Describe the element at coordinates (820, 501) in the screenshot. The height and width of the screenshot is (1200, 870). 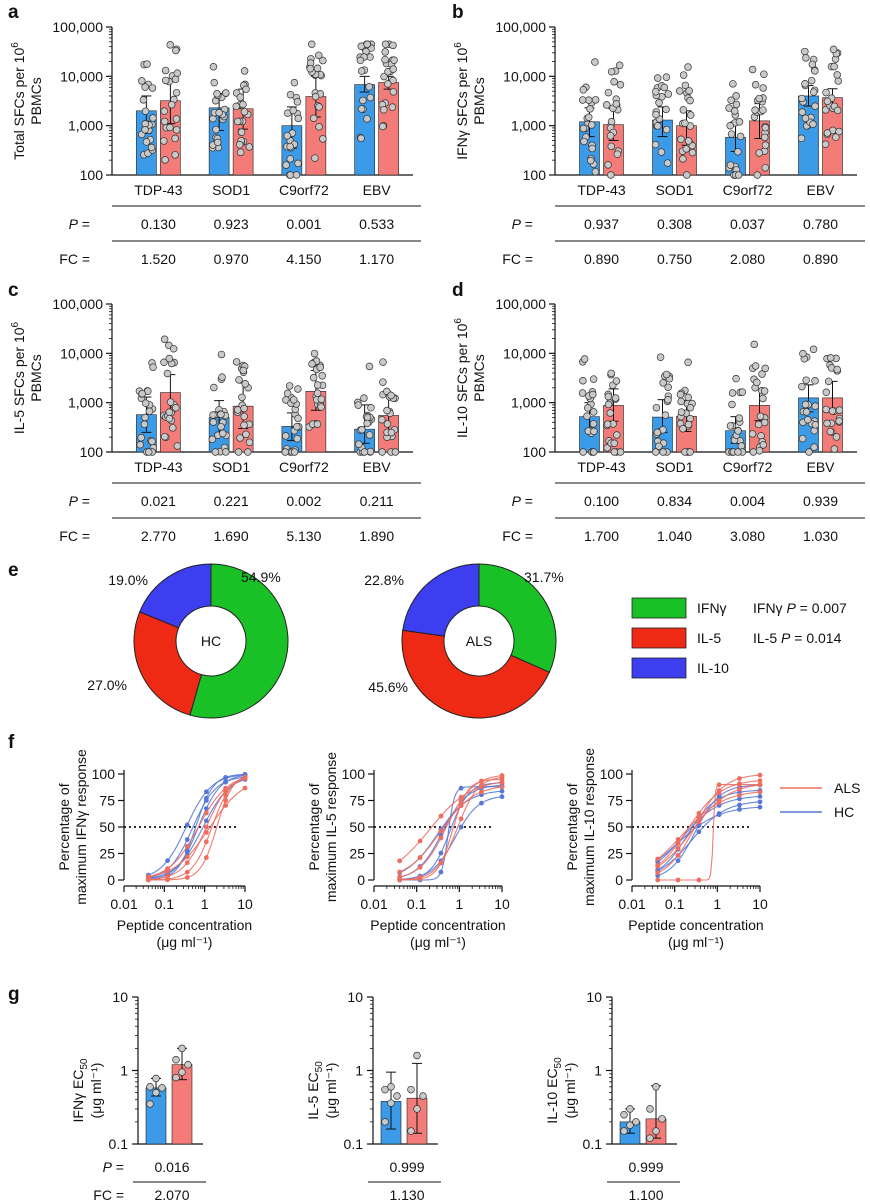
I see `p-value: 0.939` at that location.